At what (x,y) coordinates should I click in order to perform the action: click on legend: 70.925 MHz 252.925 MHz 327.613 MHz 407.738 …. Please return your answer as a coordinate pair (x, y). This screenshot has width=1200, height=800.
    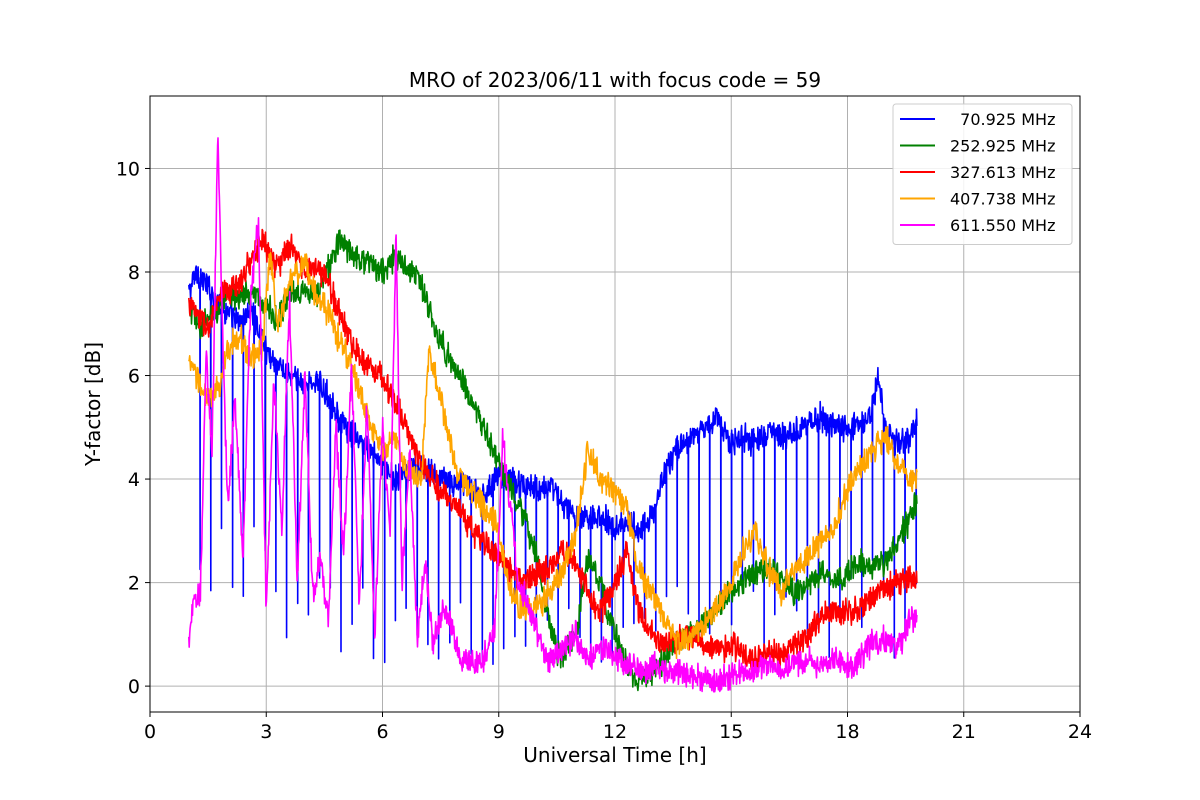
    Looking at the image, I should click on (982, 174).